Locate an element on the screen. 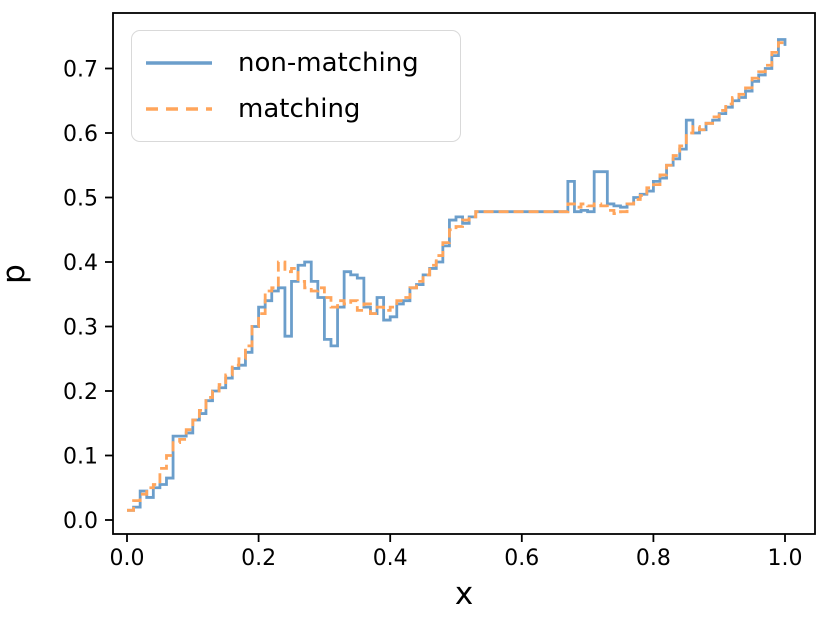 This screenshot has height=635, width=830. legend-label-non-matching: non-matching is located at coordinates (328, 63).